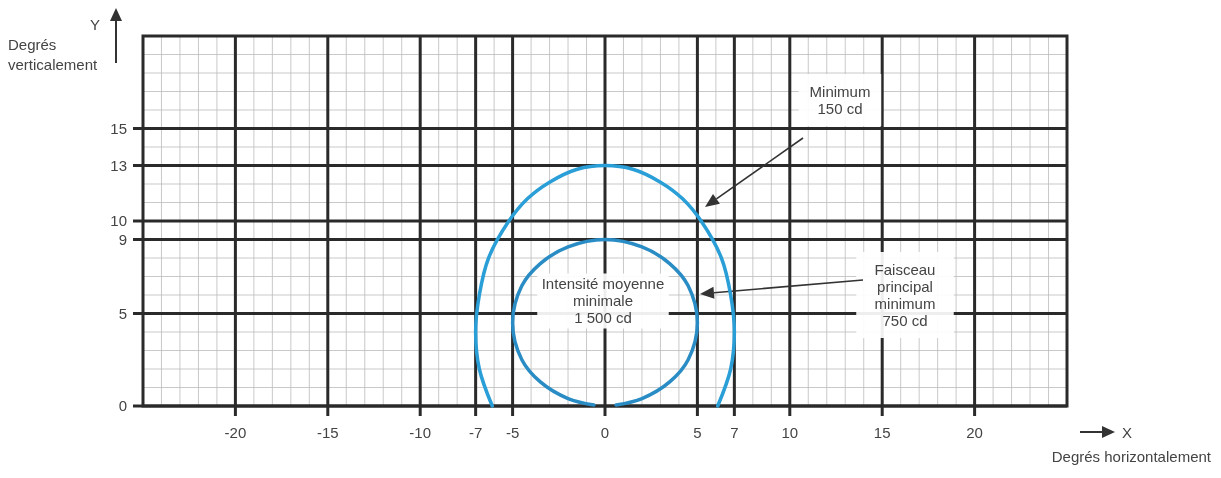 The image size is (1221, 478). Describe the element at coordinates (122, 313) in the screenshot. I see `y-tick-label: 5` at that location.